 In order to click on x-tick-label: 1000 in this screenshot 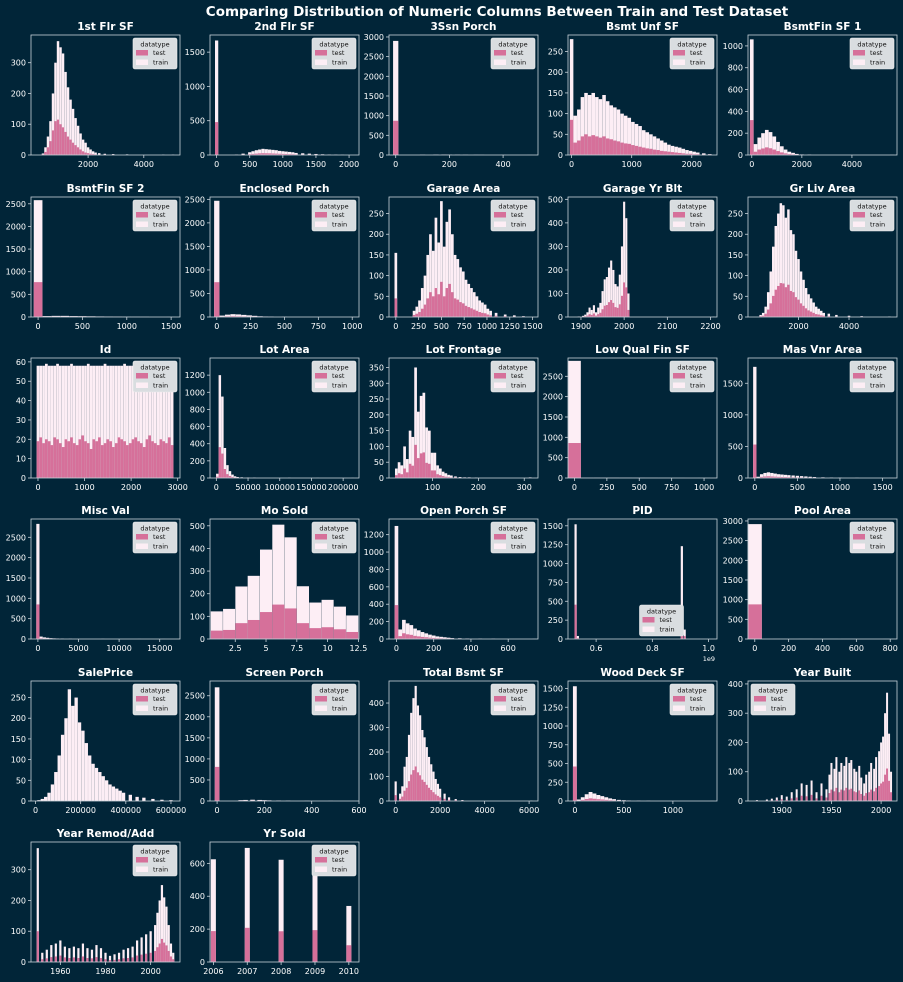, I will do `click(487, 326)`.